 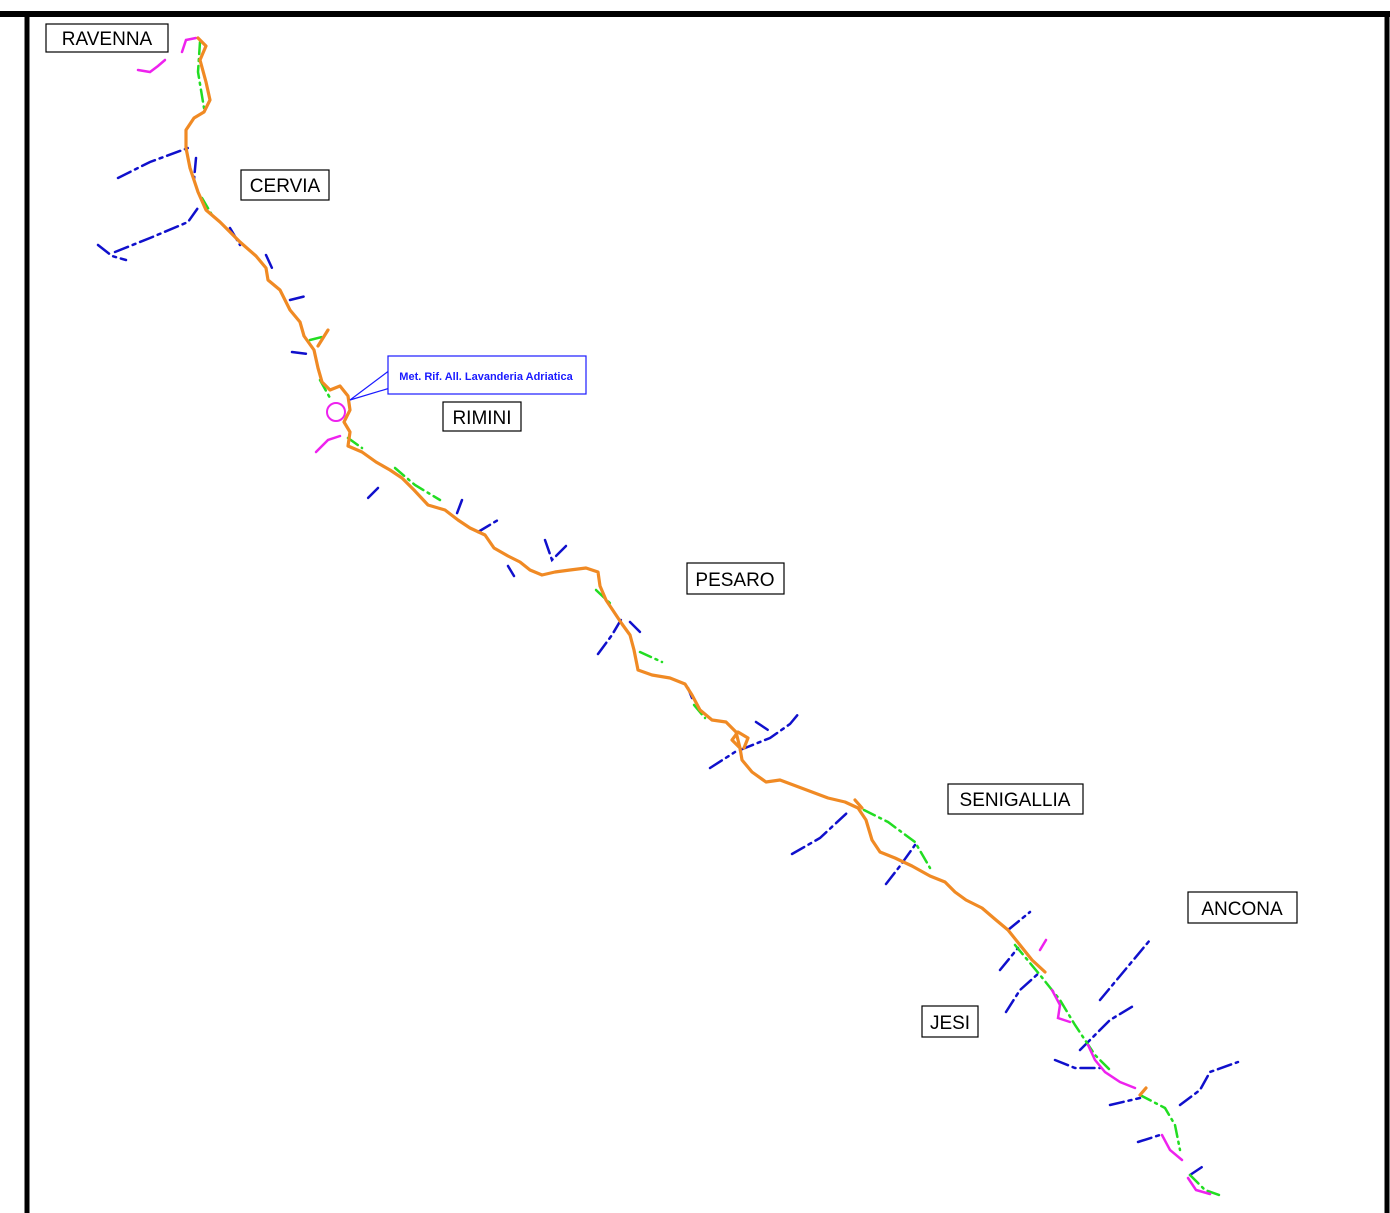 I want to click on city-label-text: RIMINI, so click(x=481, y=418).